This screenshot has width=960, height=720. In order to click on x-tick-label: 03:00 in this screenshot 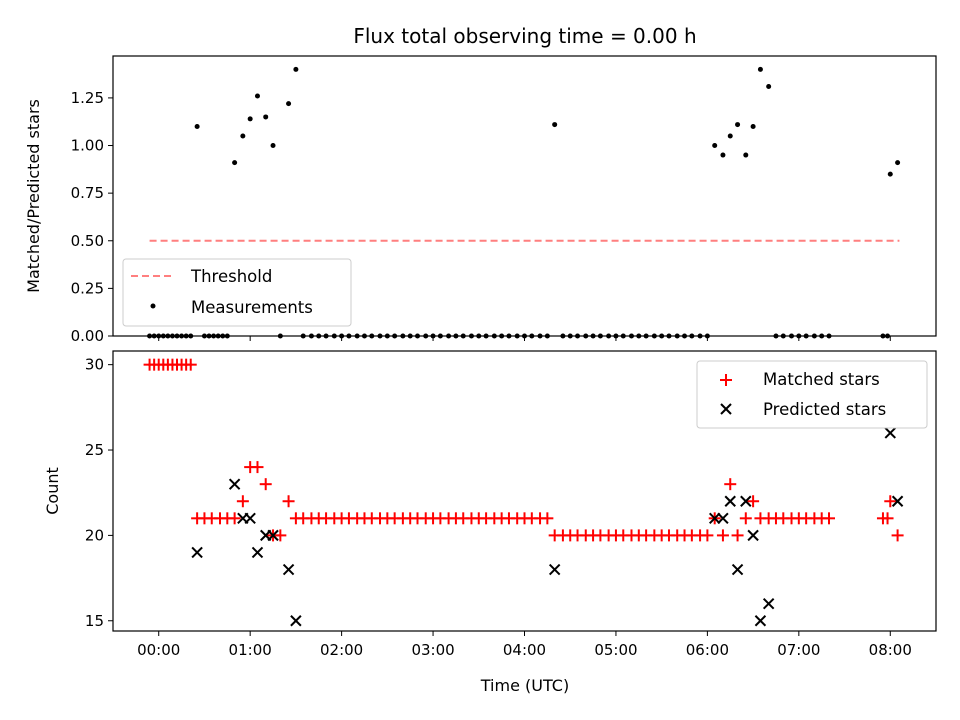, I will do `click(432, 650)`.